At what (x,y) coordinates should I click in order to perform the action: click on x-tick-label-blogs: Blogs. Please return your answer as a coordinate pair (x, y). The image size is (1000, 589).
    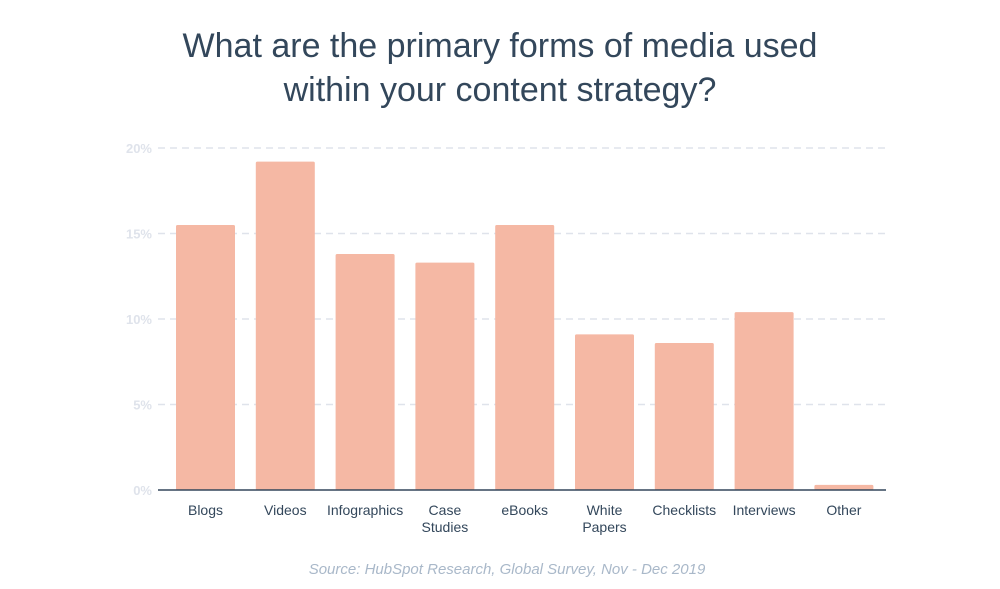
    Looking at the image, I should click on (205, 510).